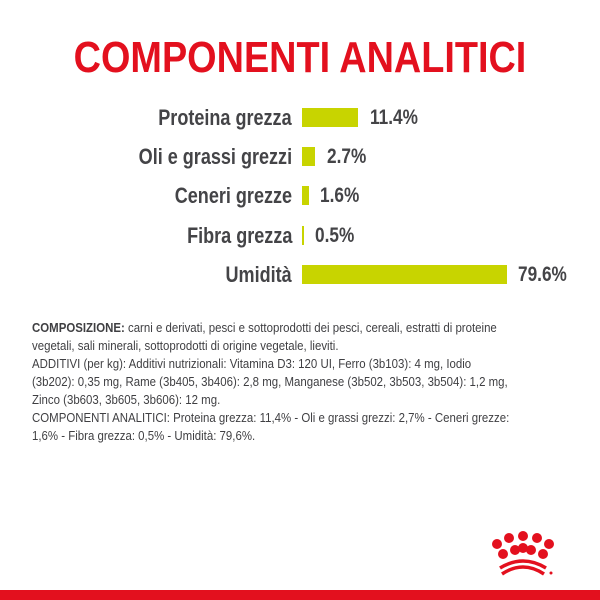 This screenshot has width=600, height=600. I want to click on chart-row-proteina: Proteina grezza 11.4%, so click(300, 117).